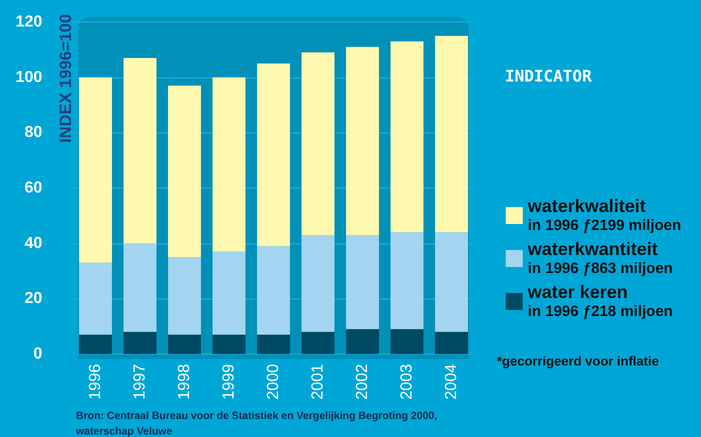 This screenshot has width=701, height=437. What do you see at coordinates (599, 301) in the screenshot?
I see `legend-label: water keren in 1996 ƒ218 miljoen` at bounding box center [599, 301].